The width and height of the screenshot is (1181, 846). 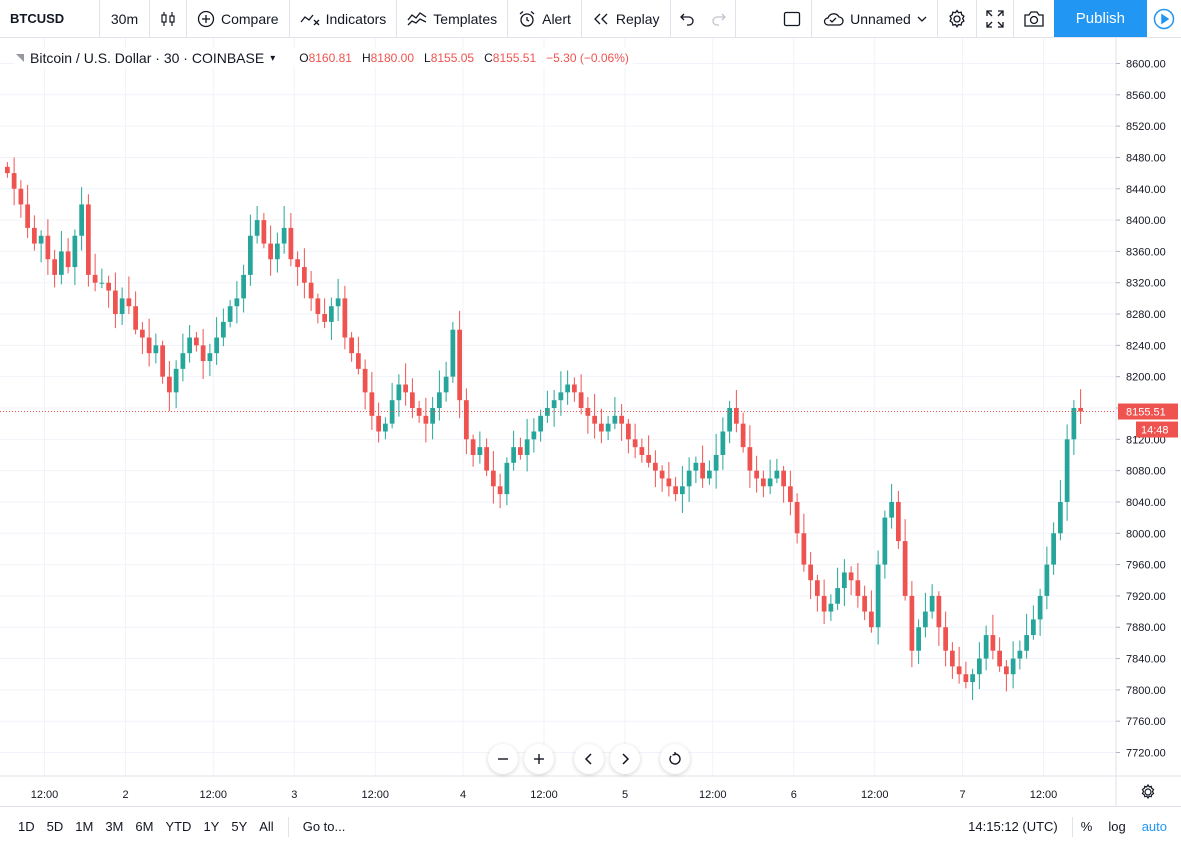 I want to click on interval-label: 30m, so click(x=124, y=18).